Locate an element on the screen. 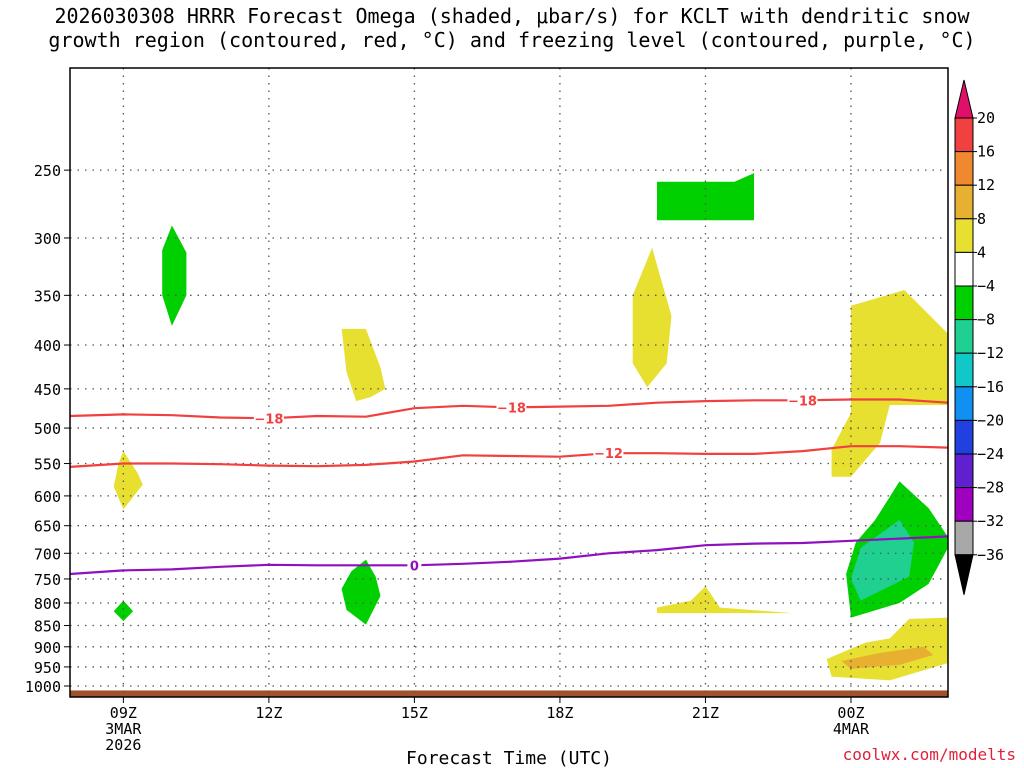 This screenshot has height=768, width=1024. contour-label: −12 is located at coordinates (608, 454).